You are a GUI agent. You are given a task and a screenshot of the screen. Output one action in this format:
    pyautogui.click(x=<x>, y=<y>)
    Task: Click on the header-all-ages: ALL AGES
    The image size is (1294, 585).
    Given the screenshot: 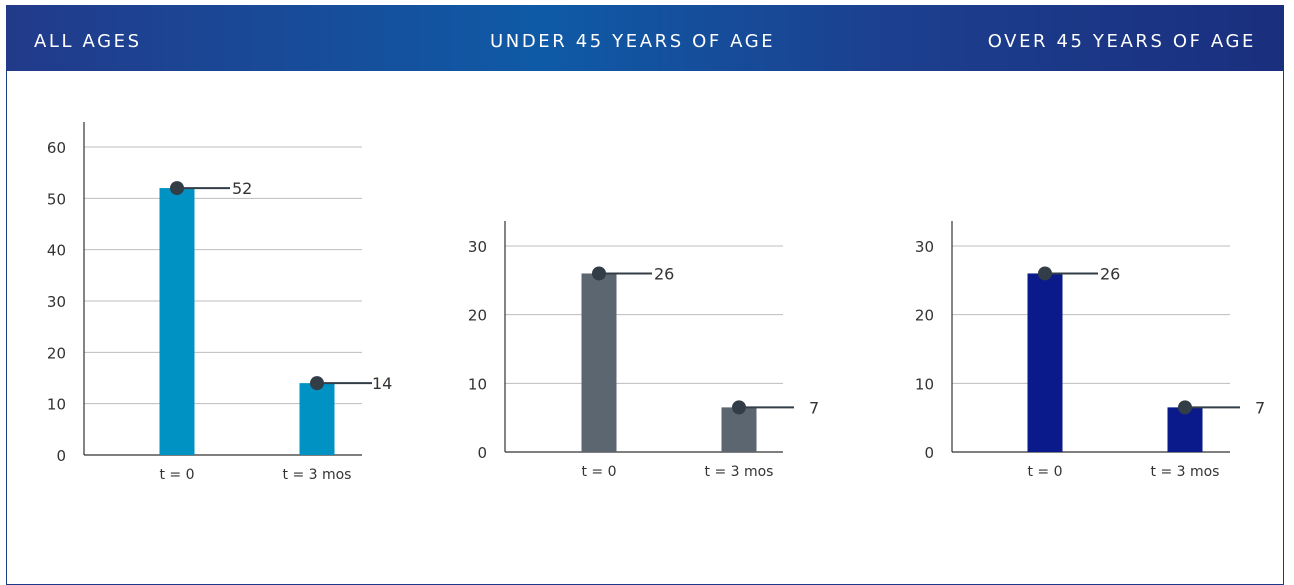 What is the action you would take?
    pyautogui.click(x=88, y=41)
    